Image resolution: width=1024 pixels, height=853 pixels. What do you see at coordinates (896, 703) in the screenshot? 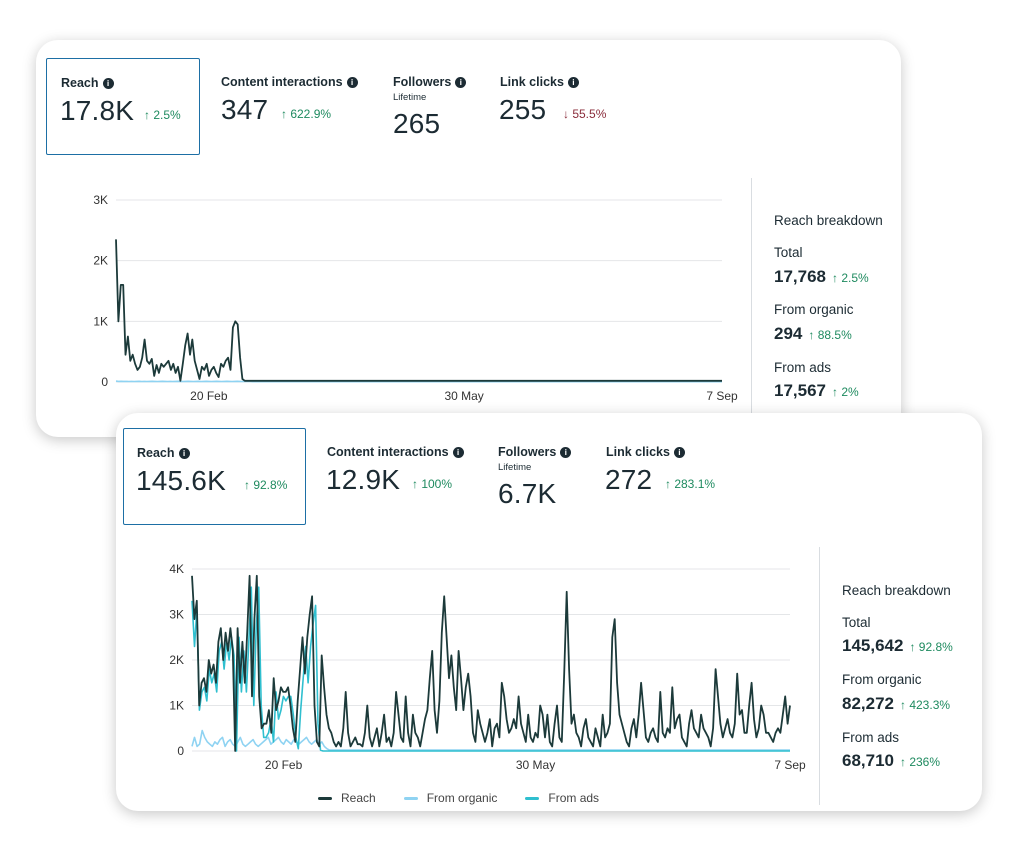
I see `breakdown-value-organic: 82,272 ↑ 423.3%` at bounding box center [896, 703].